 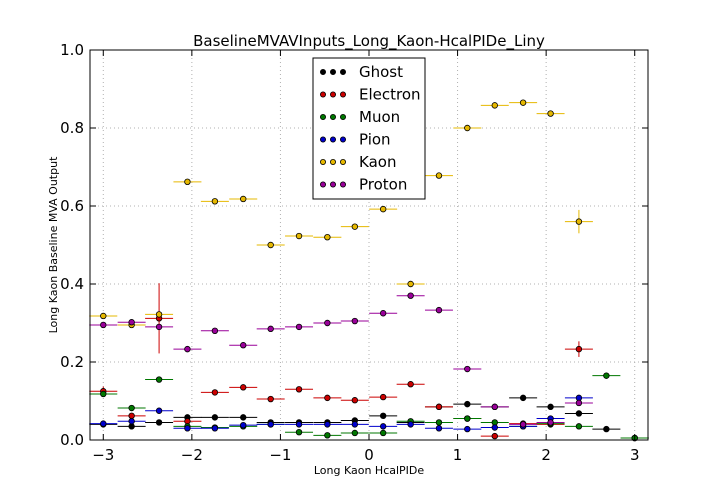 I want to click on y-tick-label: 0.0, so click(x=72, y=440).